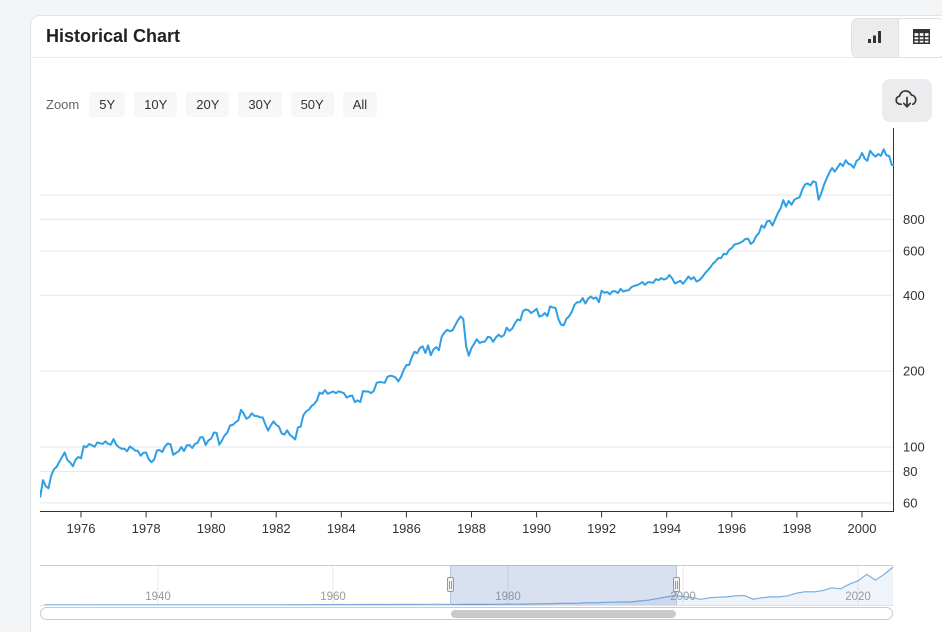 The width and height of the screenshot is (942, 632). What do you see at coordinates (563, 585) in the screenshot?
I see `navigator-selected-range` at bounding box center [563, 585].